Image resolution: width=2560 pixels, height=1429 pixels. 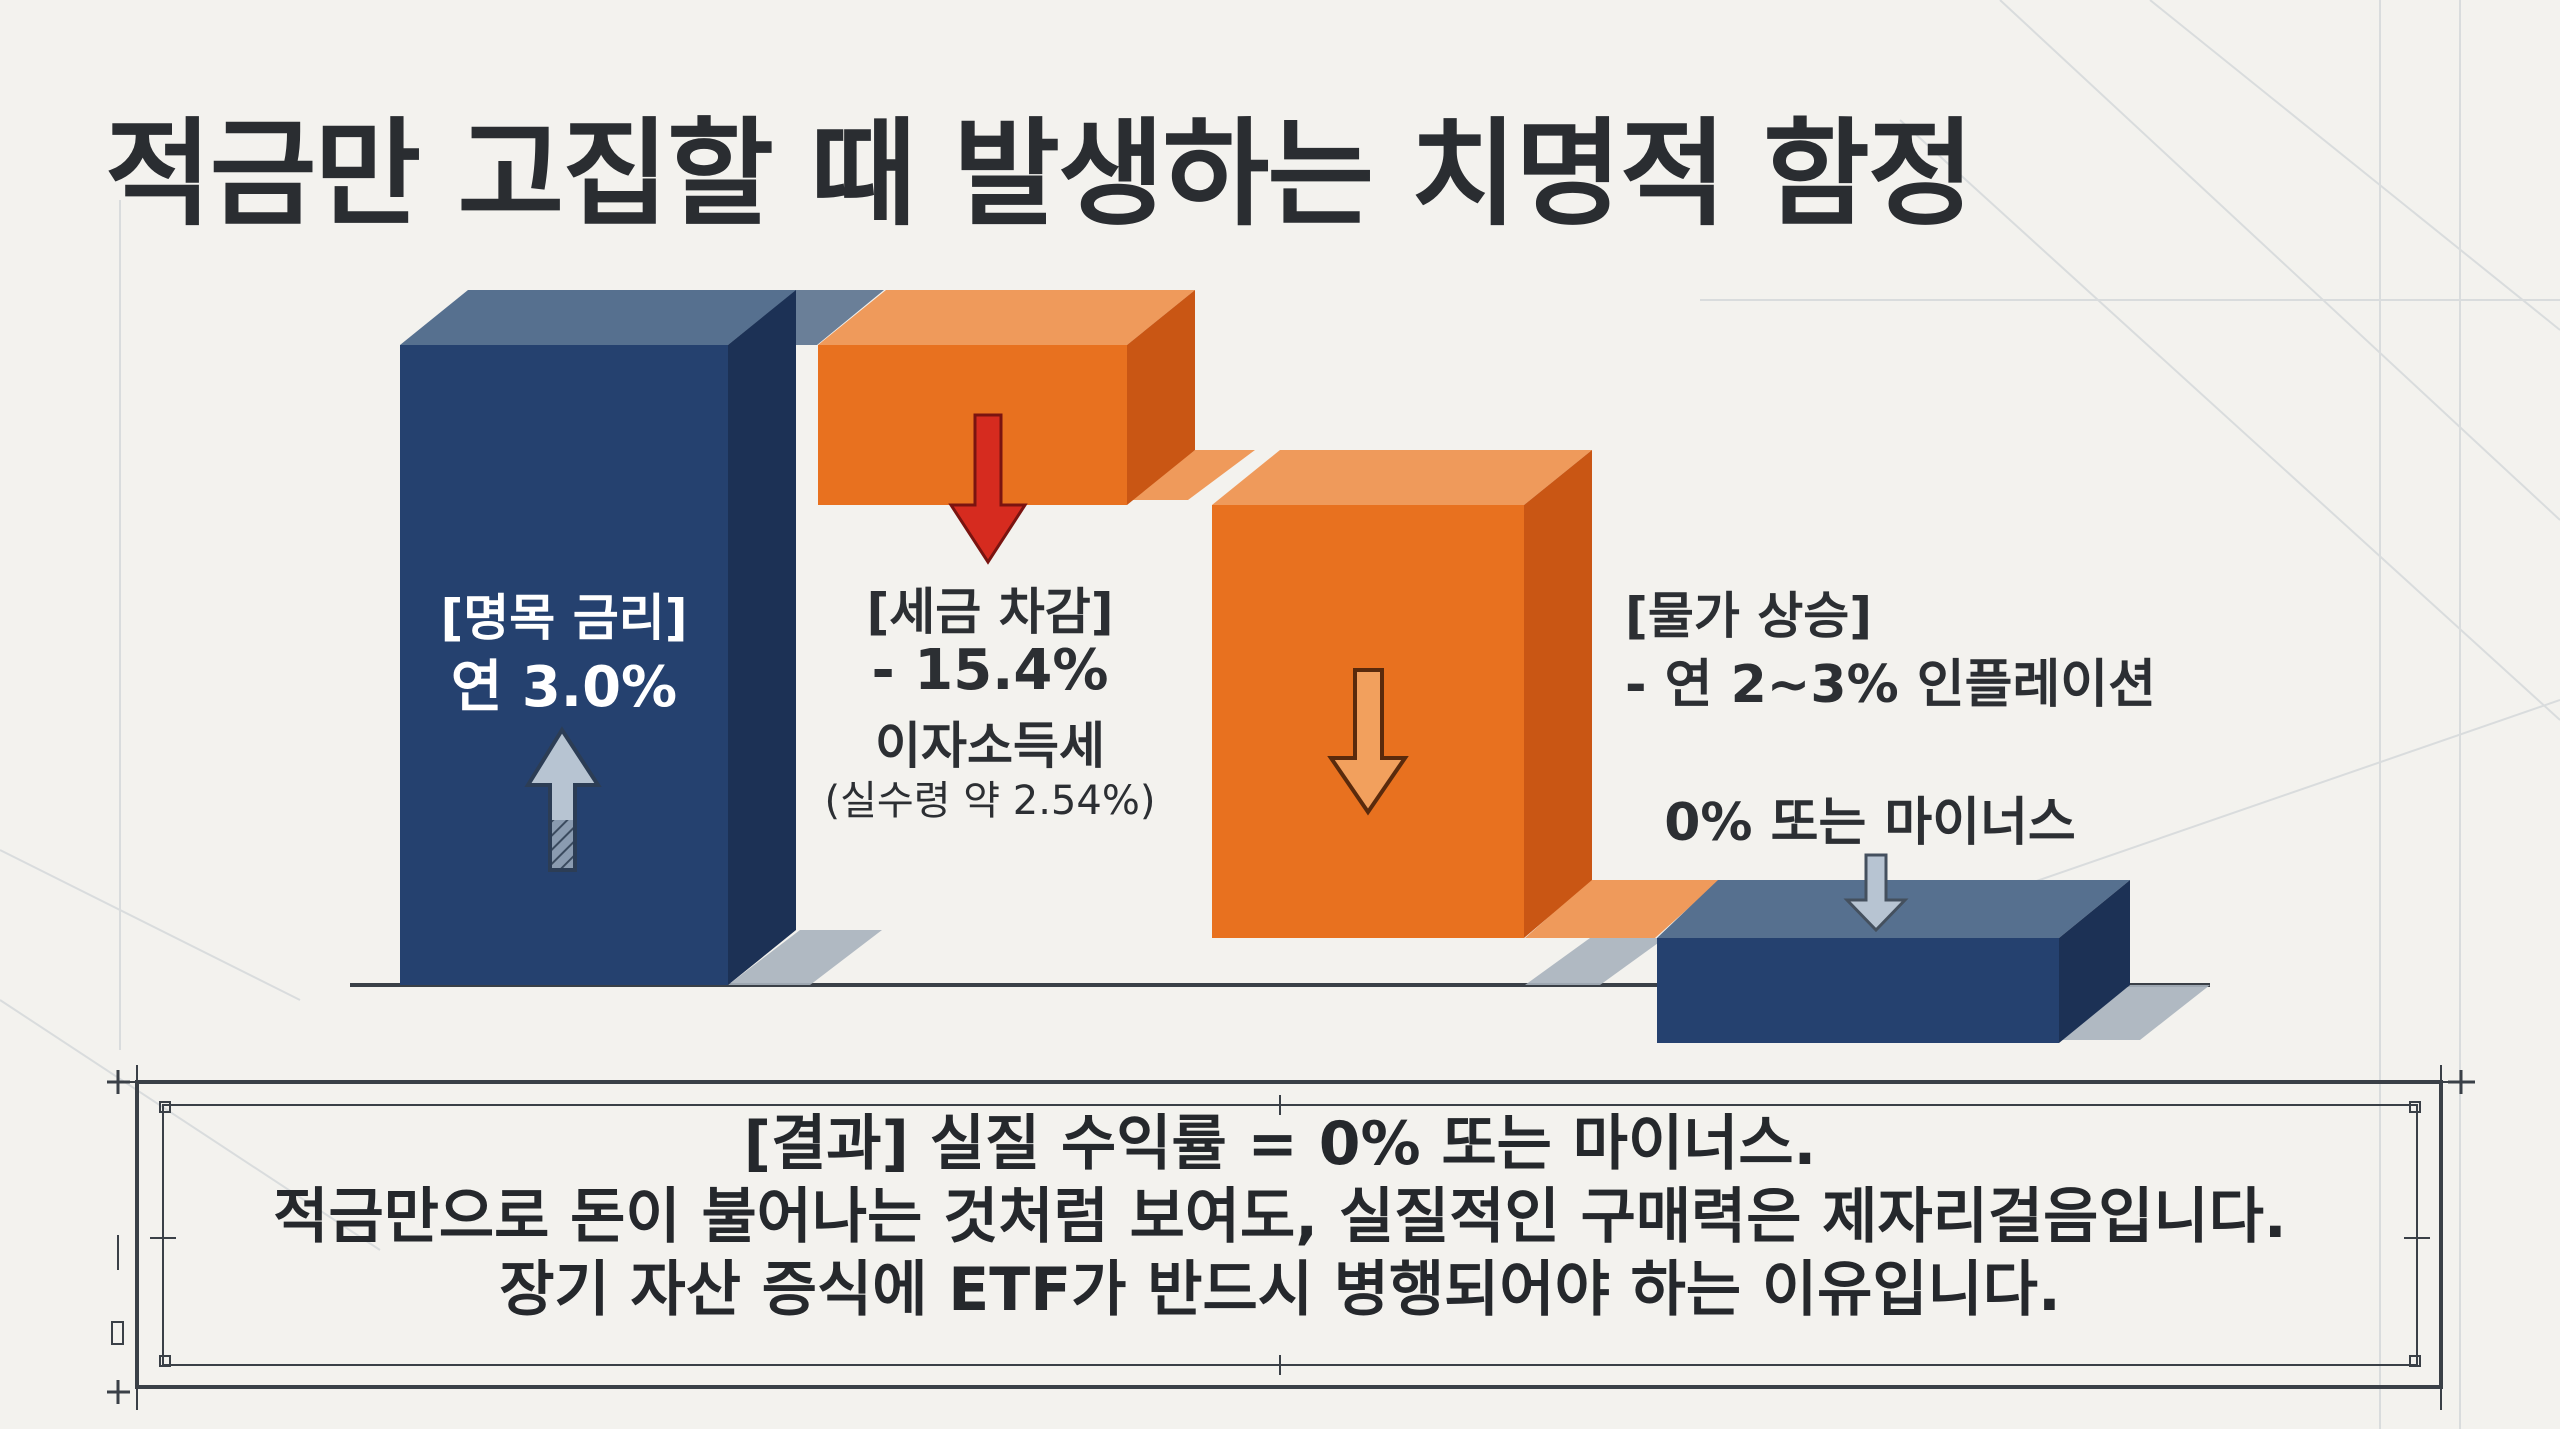 What do you see at coordinates (990, 801) in the screenshot?
I see `tax-note: (실수령 약 2.54%)` at bounding box center [990, 801].